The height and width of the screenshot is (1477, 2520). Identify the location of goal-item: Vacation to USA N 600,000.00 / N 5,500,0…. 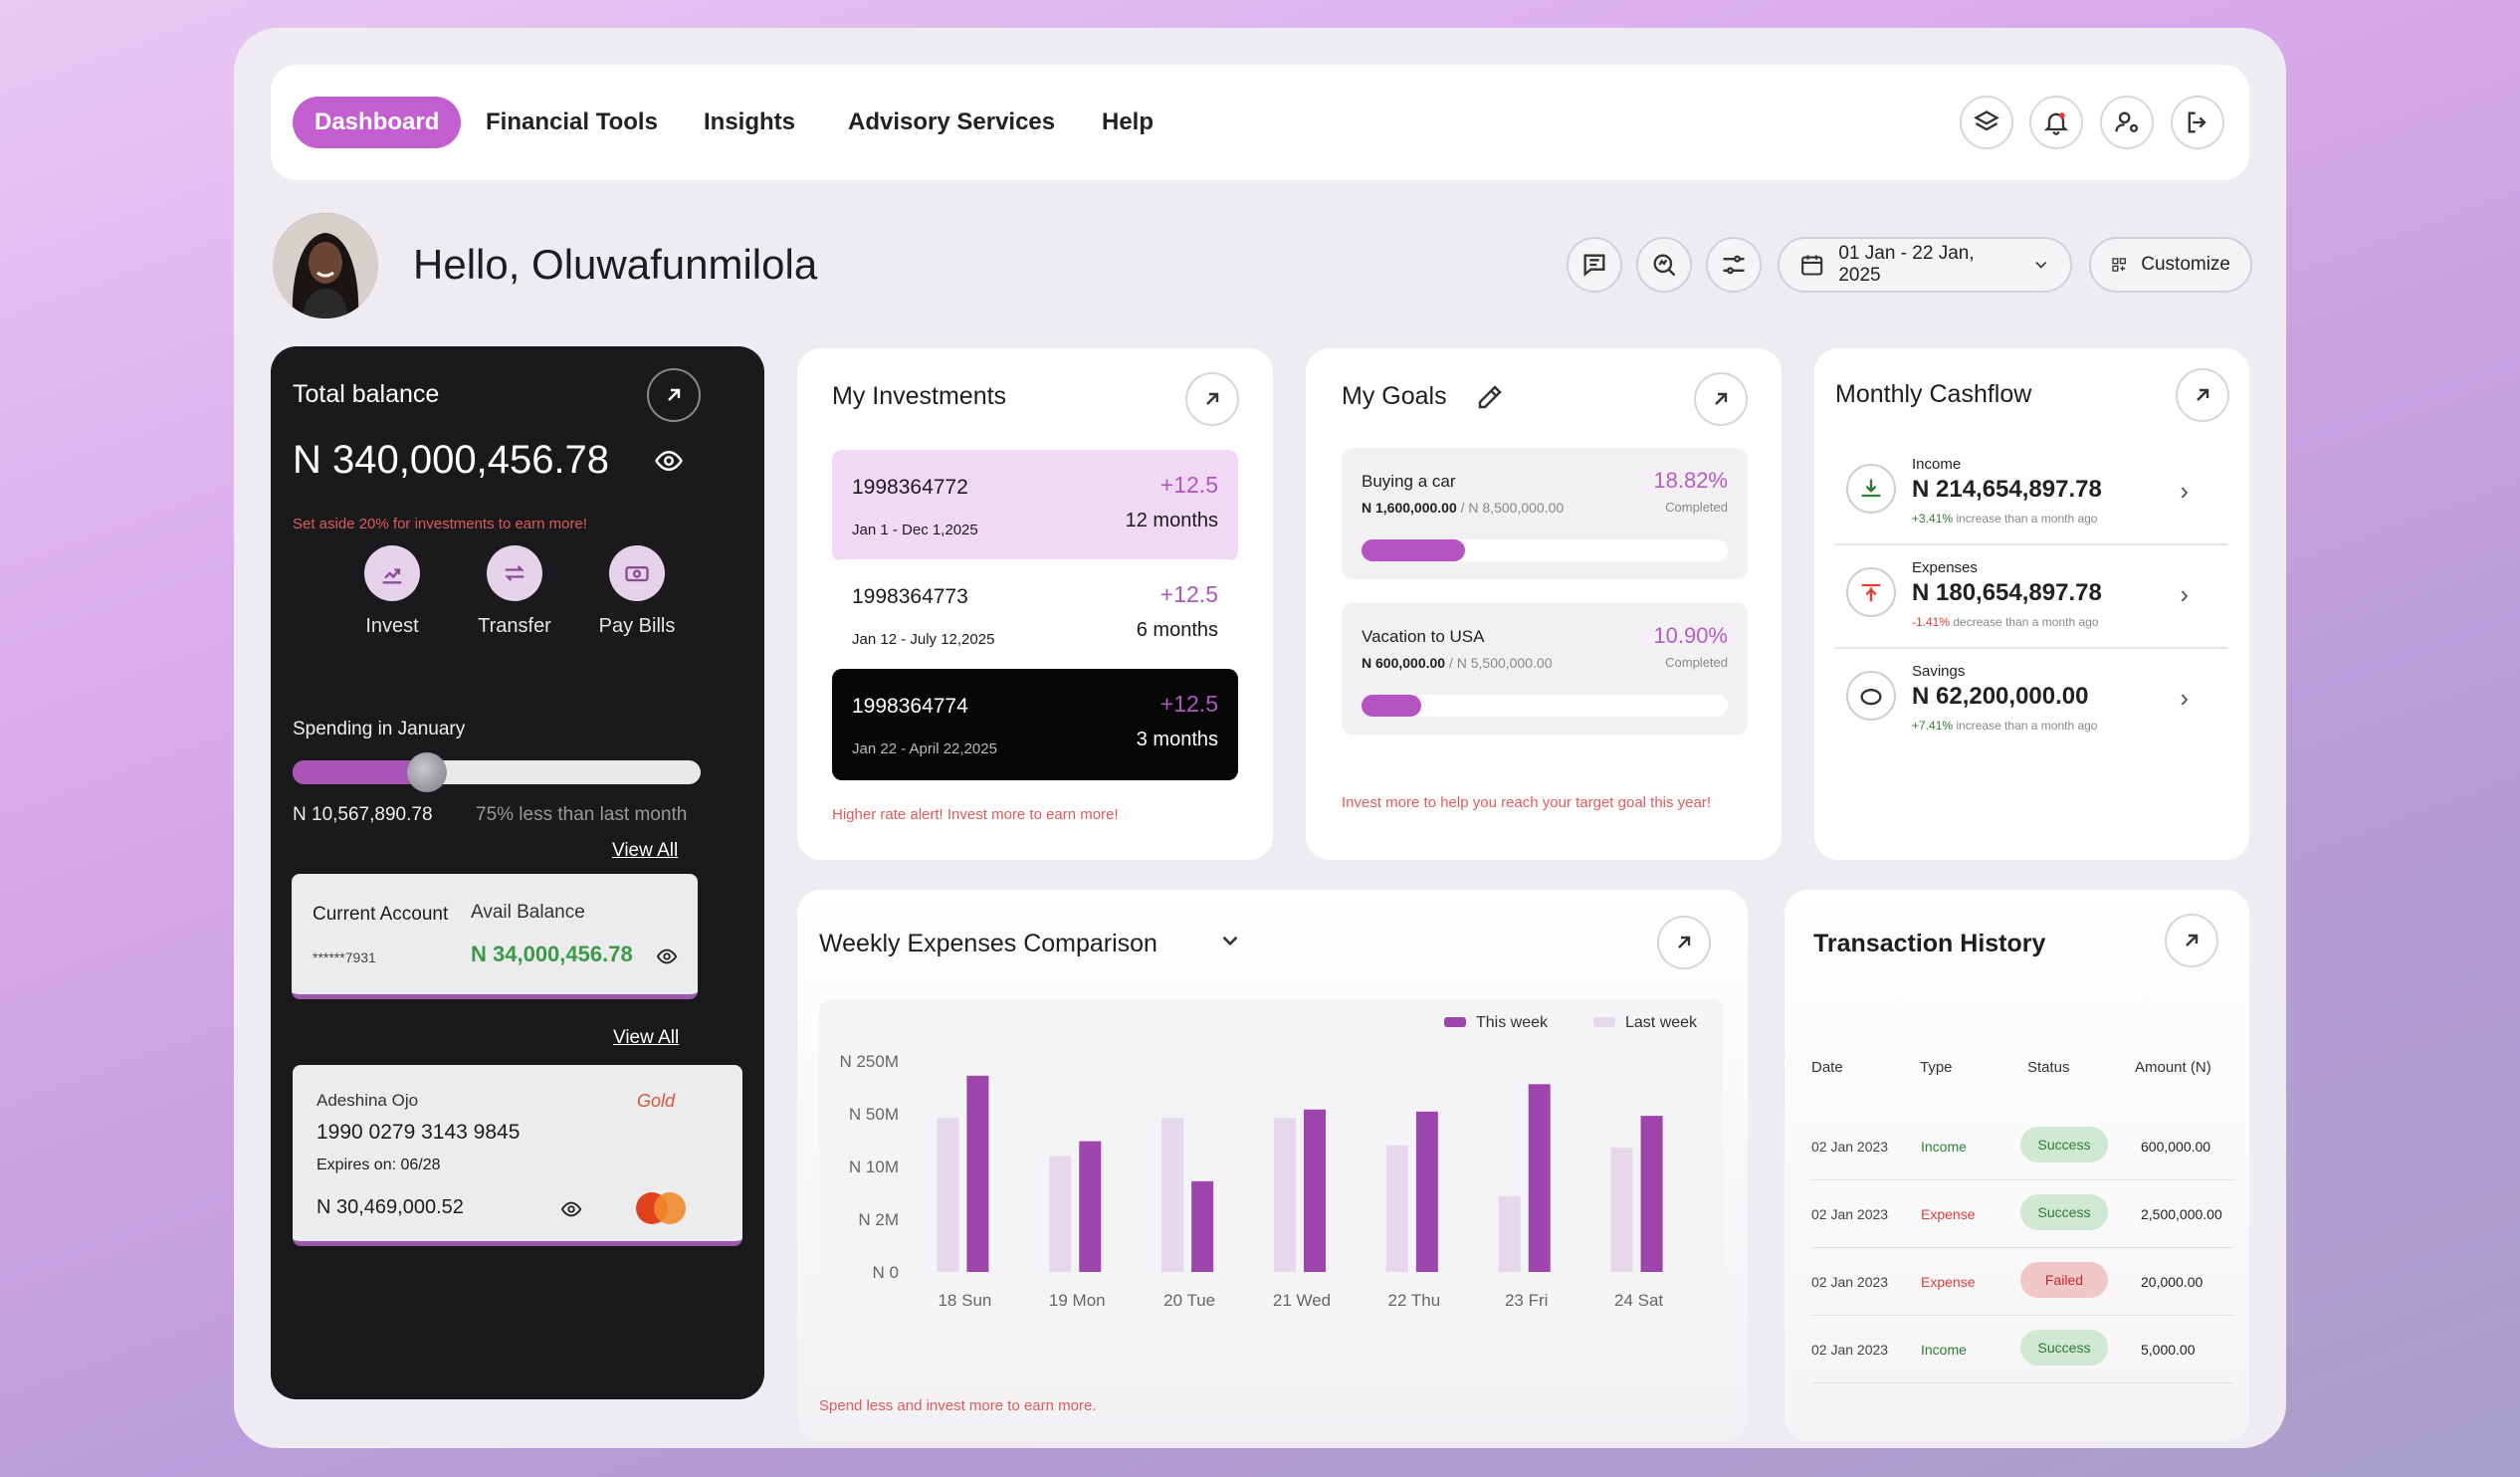
(1545, 669).